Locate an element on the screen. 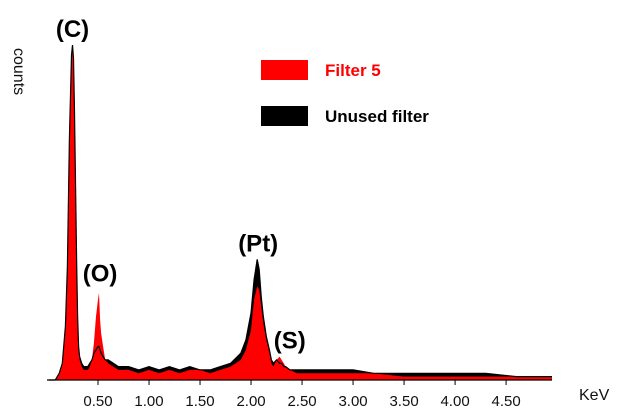  peak-label: (Pt) is located at coordinates (258, 243).